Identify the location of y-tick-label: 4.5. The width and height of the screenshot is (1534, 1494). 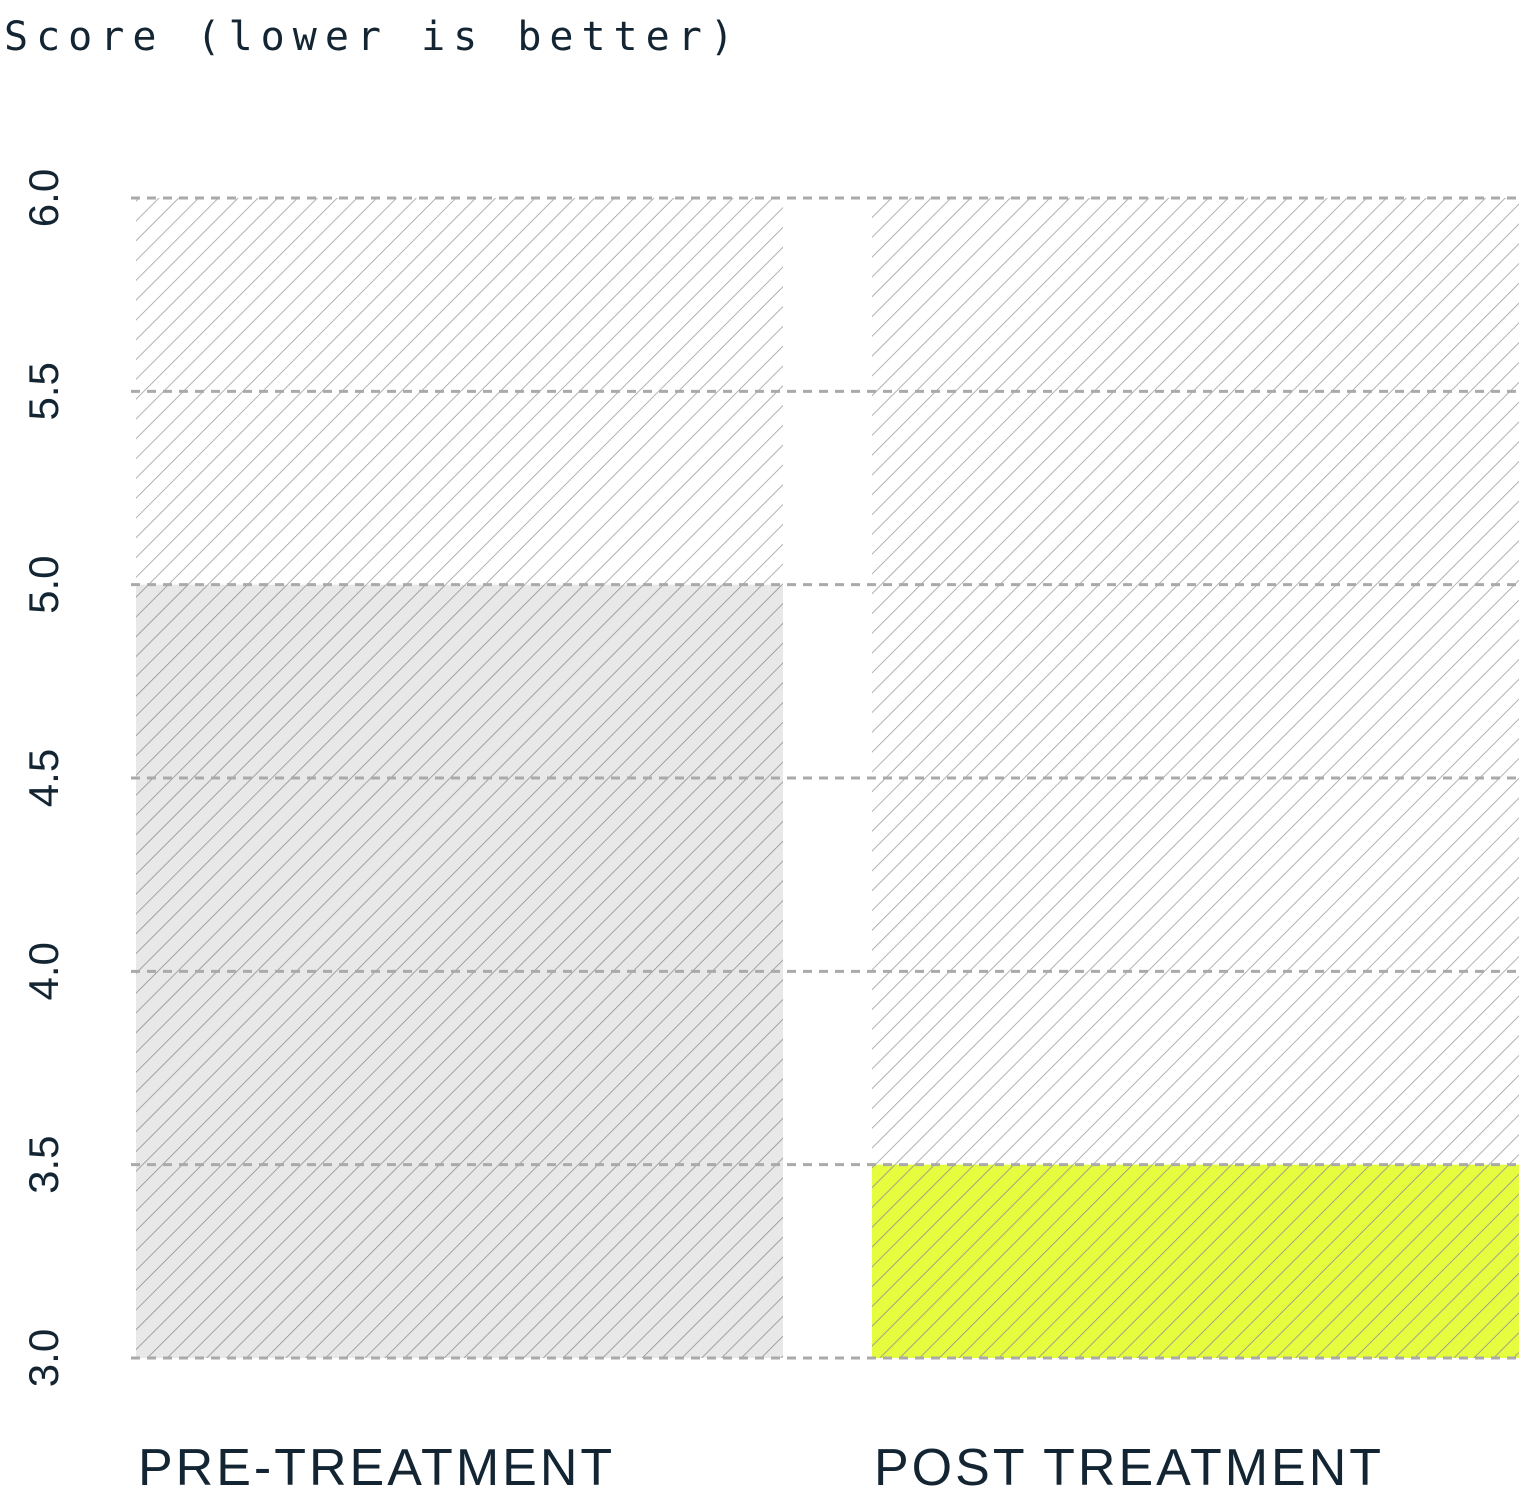
(43, 778).